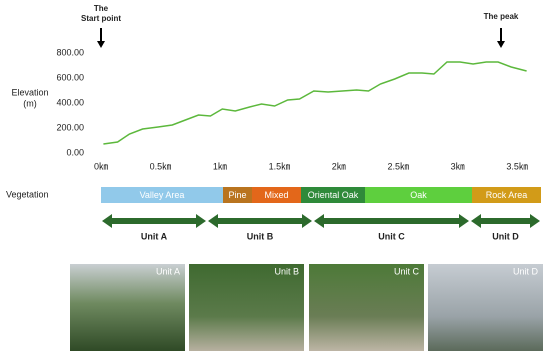 This screenshot has height=363, width=550. I want to click on vegetation-zone-label: Oriental Oak, so click(333, 195).